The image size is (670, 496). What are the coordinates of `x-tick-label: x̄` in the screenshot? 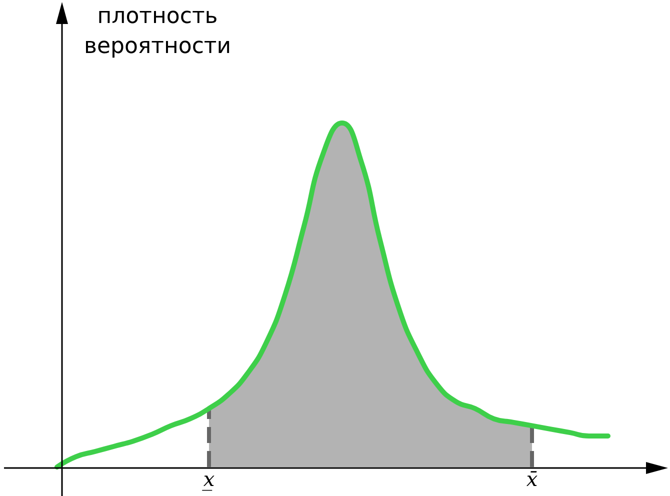 It's located at (532, 479).